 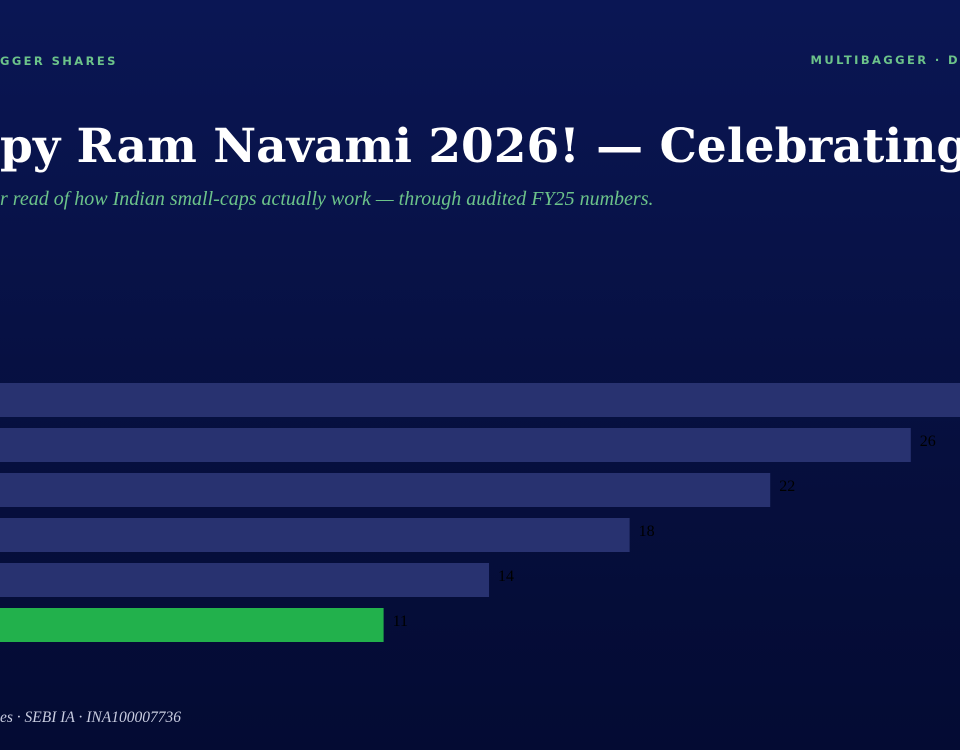 I want to click on value-label: 14, so click(x=506, y=576).